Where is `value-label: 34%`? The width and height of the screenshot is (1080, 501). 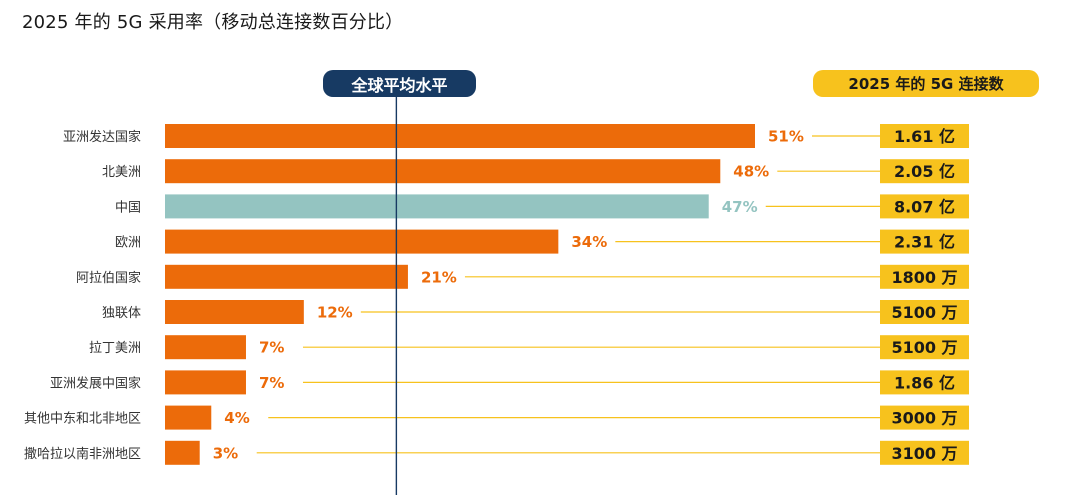
value-label: 34% is located at coordinates (589, 242).